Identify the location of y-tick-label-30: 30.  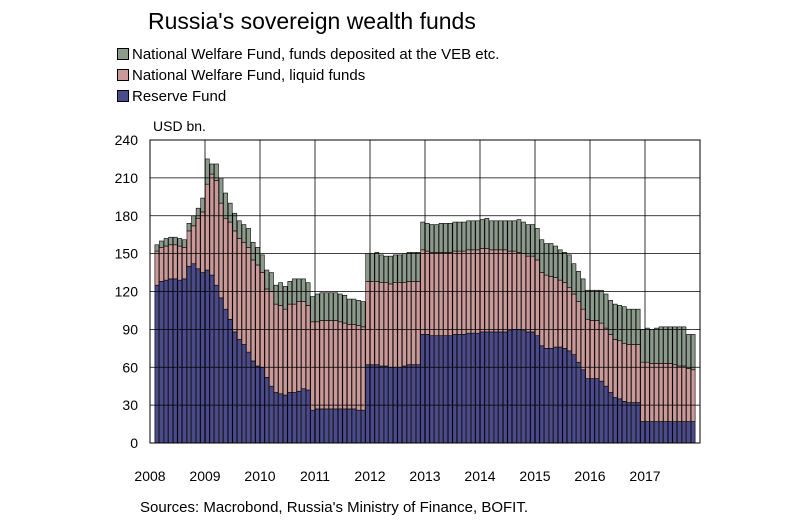
(130, 405).